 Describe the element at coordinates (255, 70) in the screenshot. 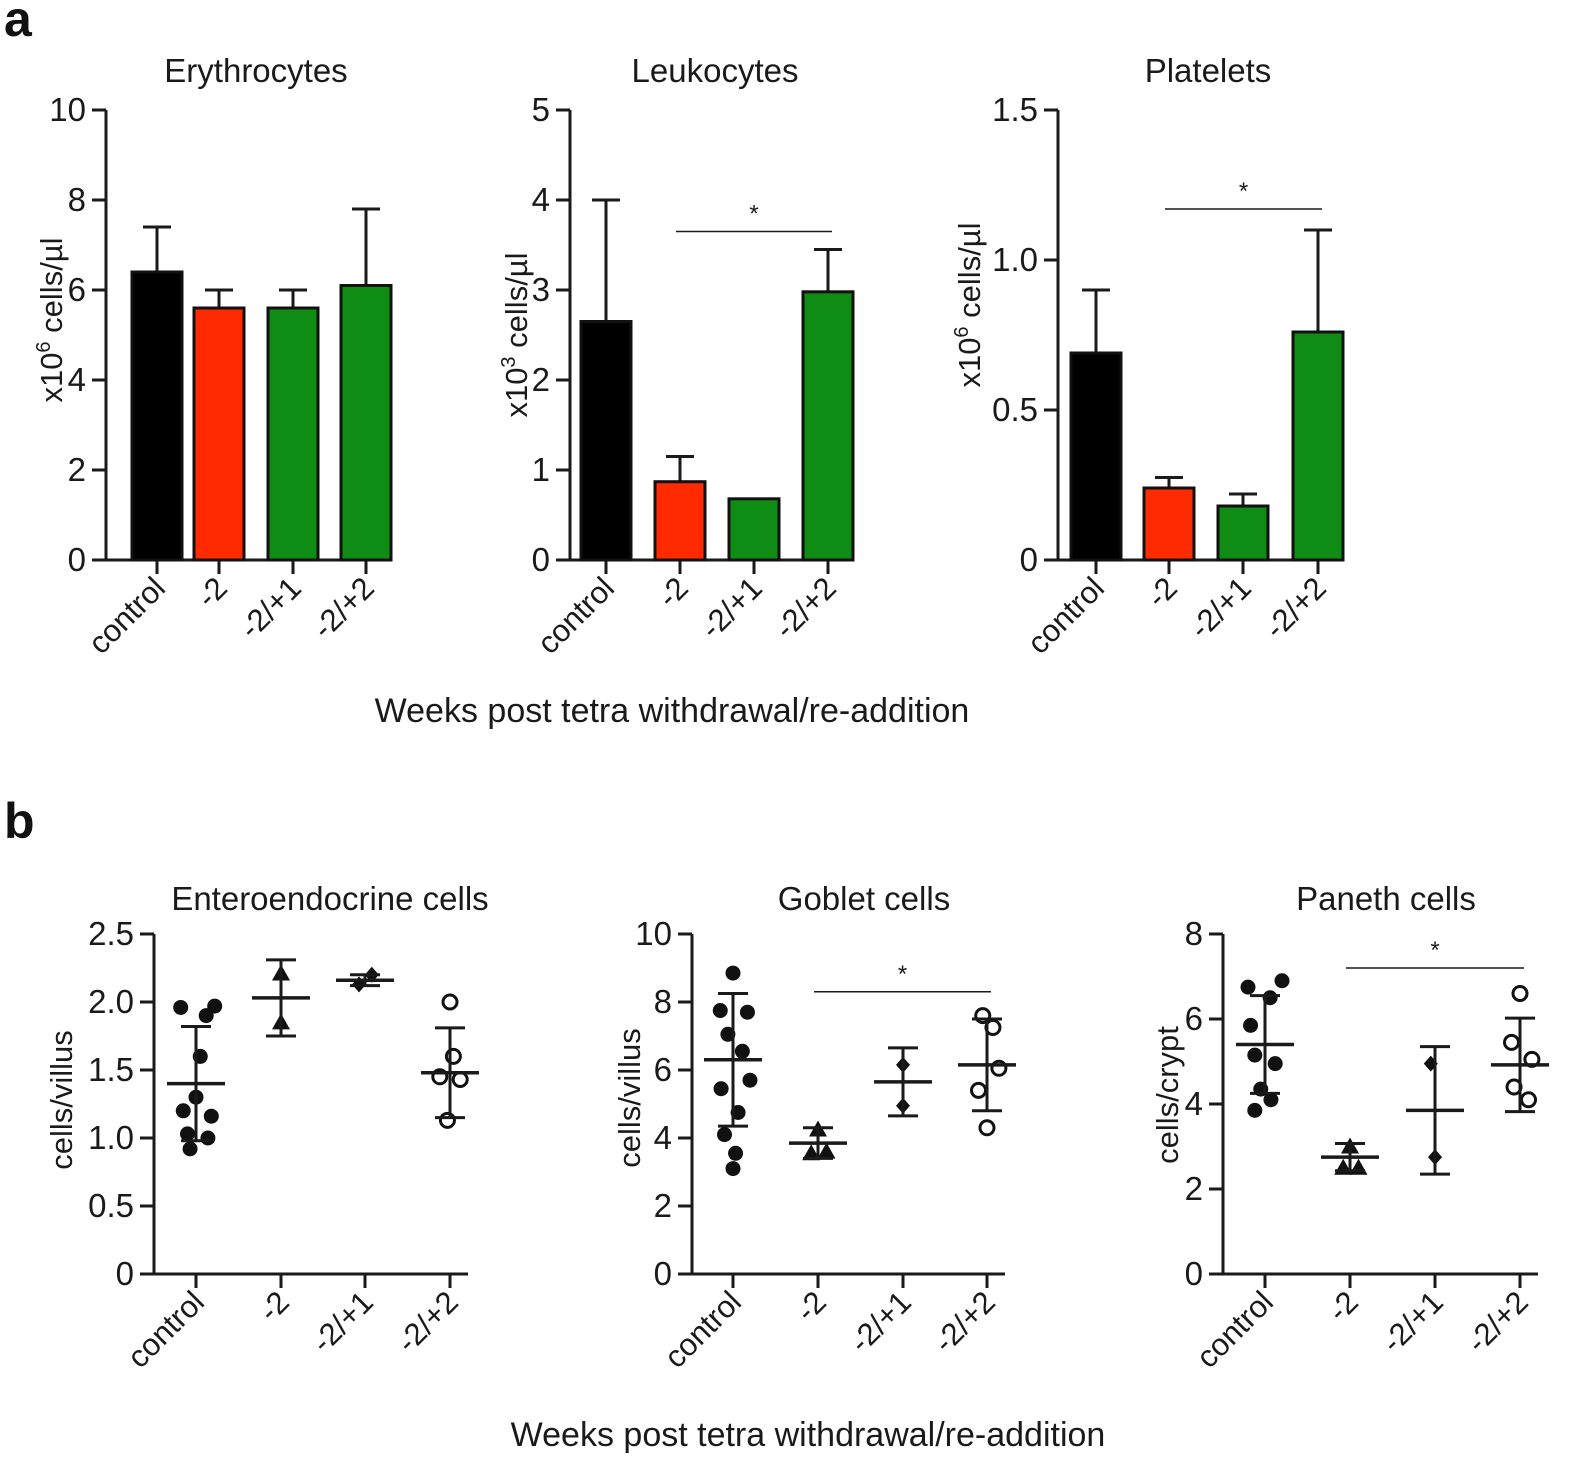

I see `chart-title: Erythrocytes` at that location.